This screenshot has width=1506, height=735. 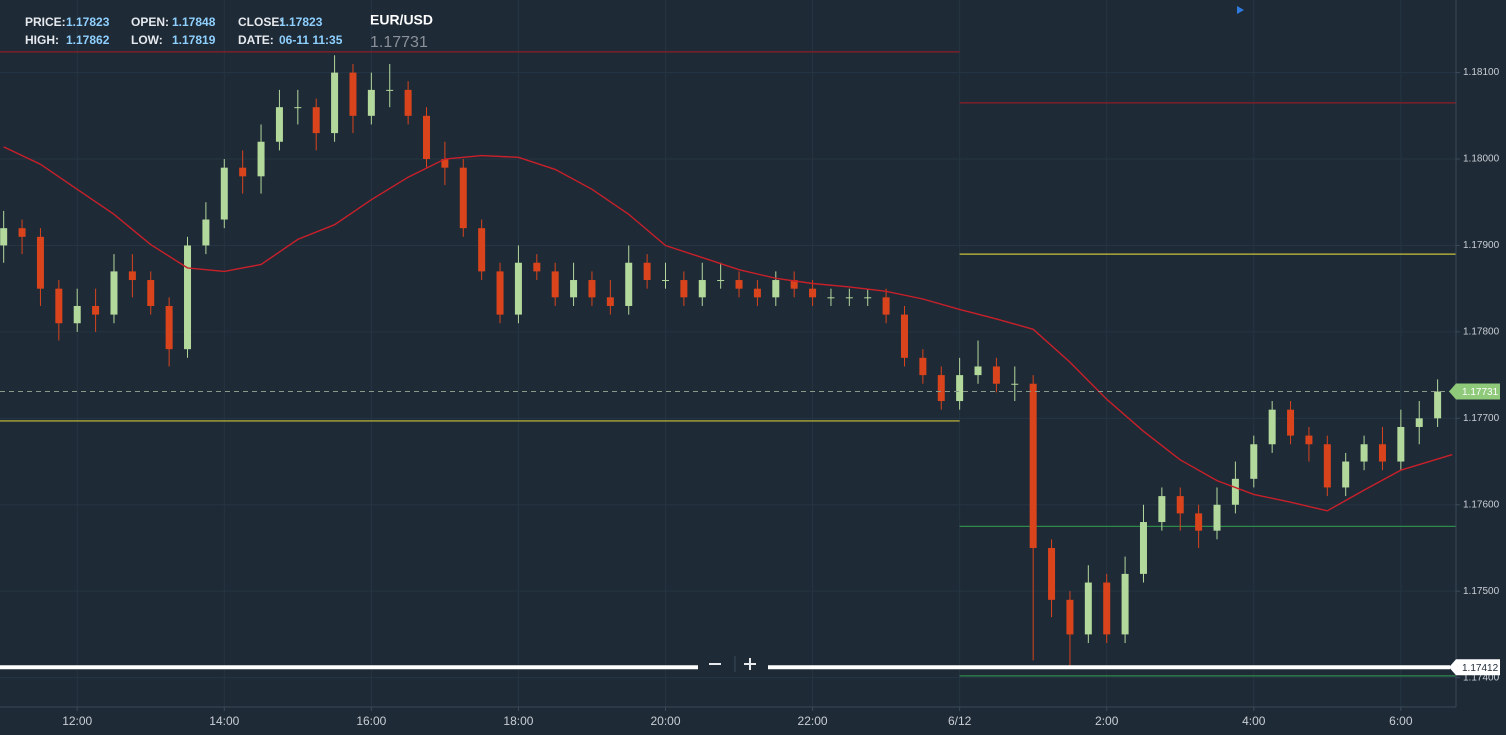 I want to click on marker-icon, so click(x=1240, y=10).